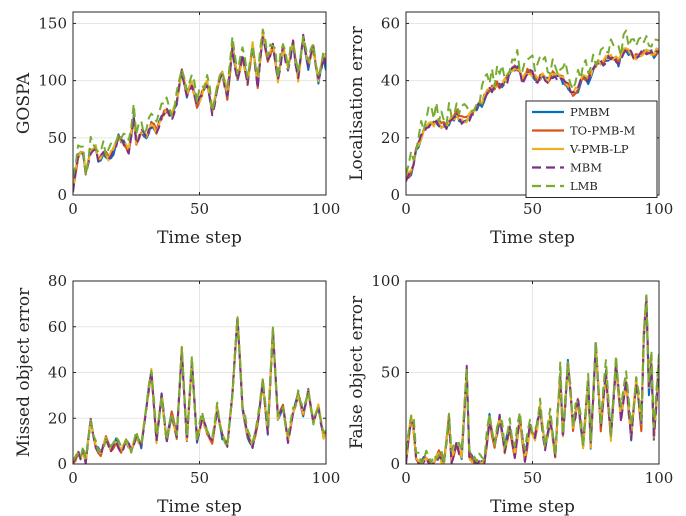  Describe the element at coordinates (599, 149) in the screenshot. I see `legend-label: V-PMB-LP` at that location.